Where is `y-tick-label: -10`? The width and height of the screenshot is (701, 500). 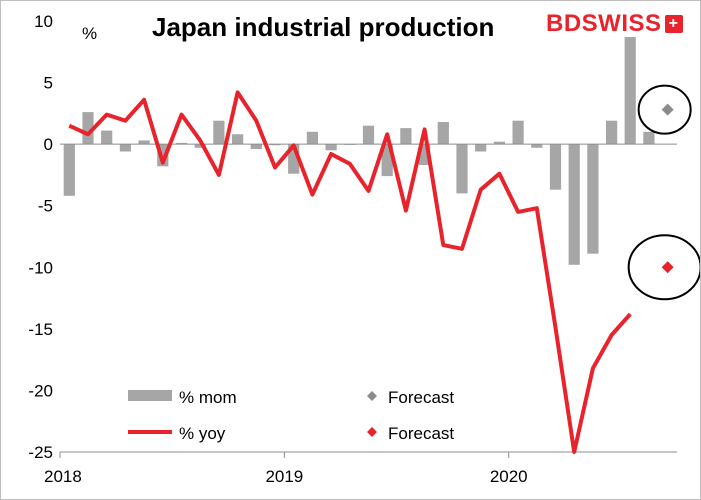 y-tick-label: -10 is located at coordinates (40, 267).